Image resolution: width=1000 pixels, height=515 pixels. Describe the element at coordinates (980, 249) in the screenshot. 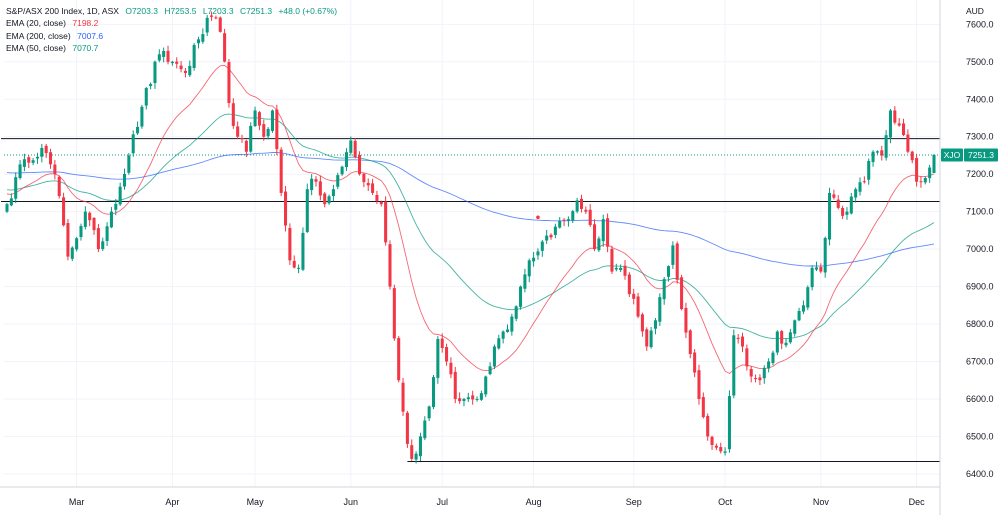

I see `y-tick-label: 7000.0` at that location.